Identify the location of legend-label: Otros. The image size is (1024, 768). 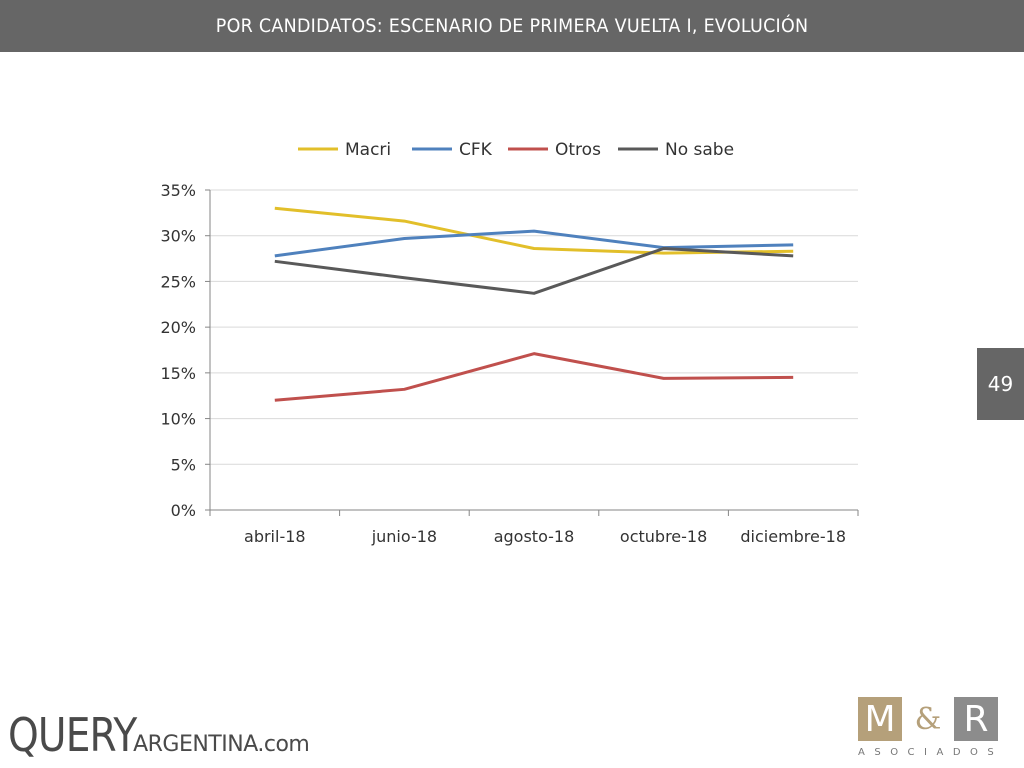
(578, 150).